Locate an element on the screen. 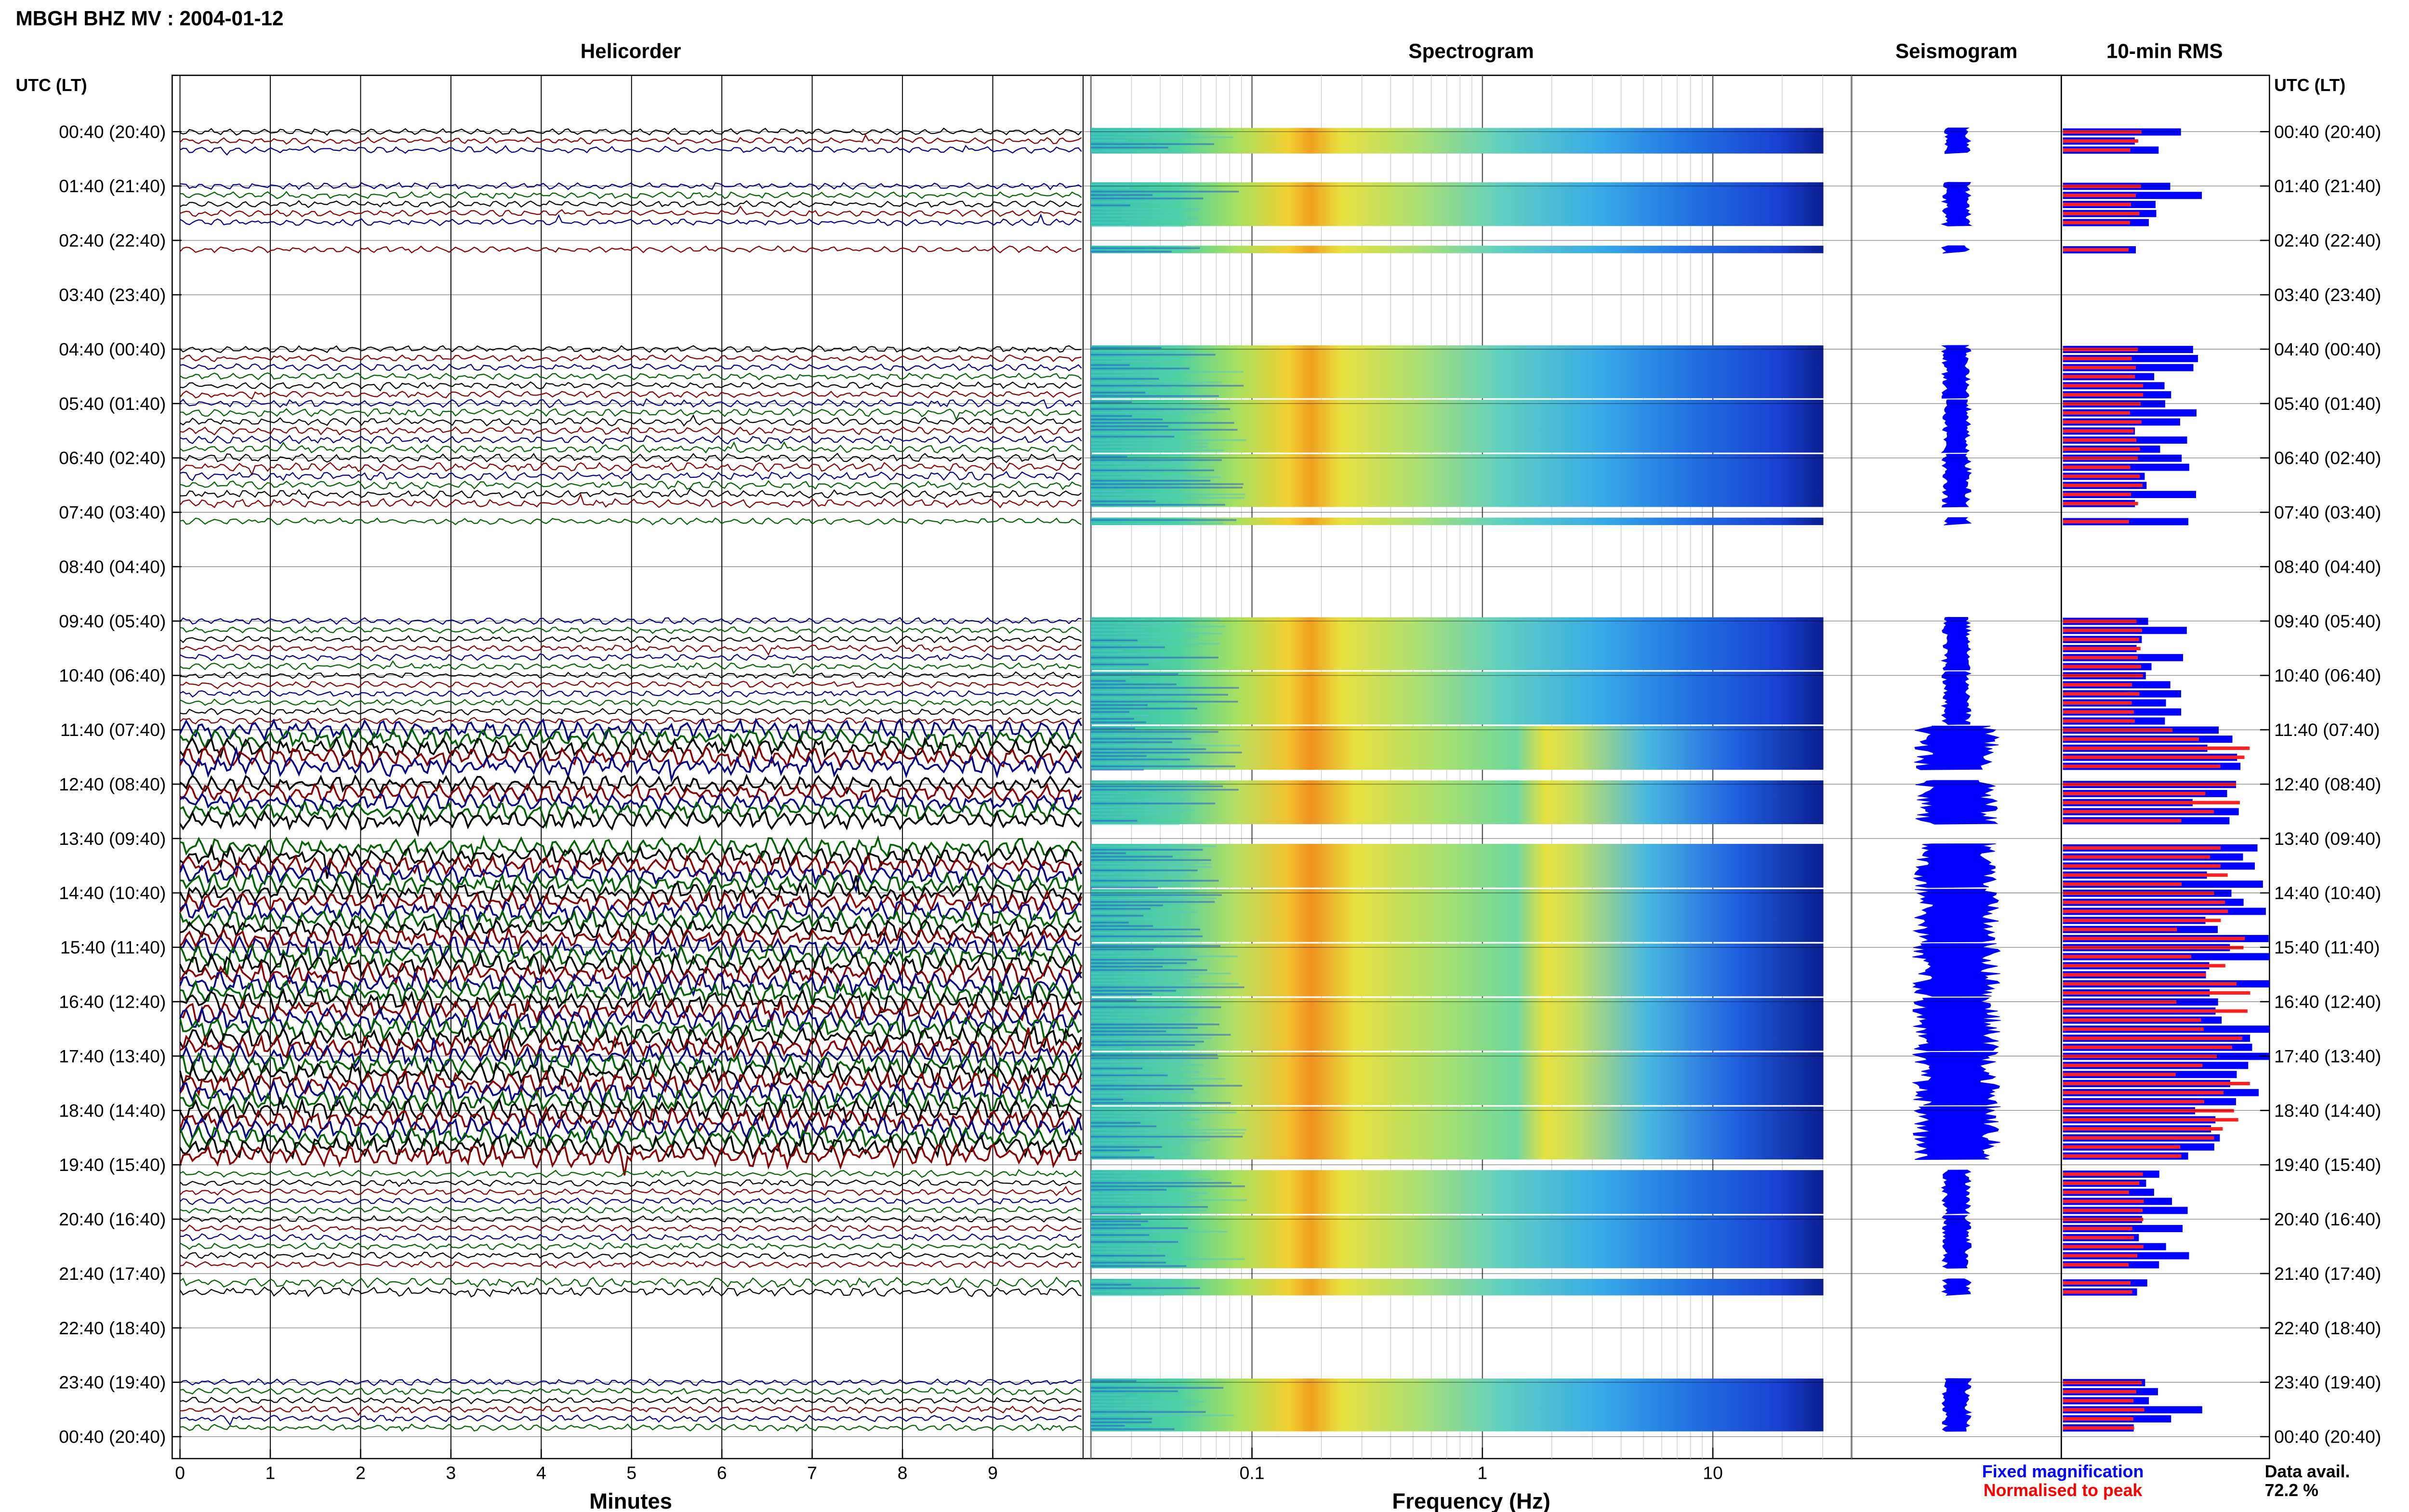 The image size is (2409, 1512). row-label-right: 09:40 (05:40) is located at coordinates (2327, 621).